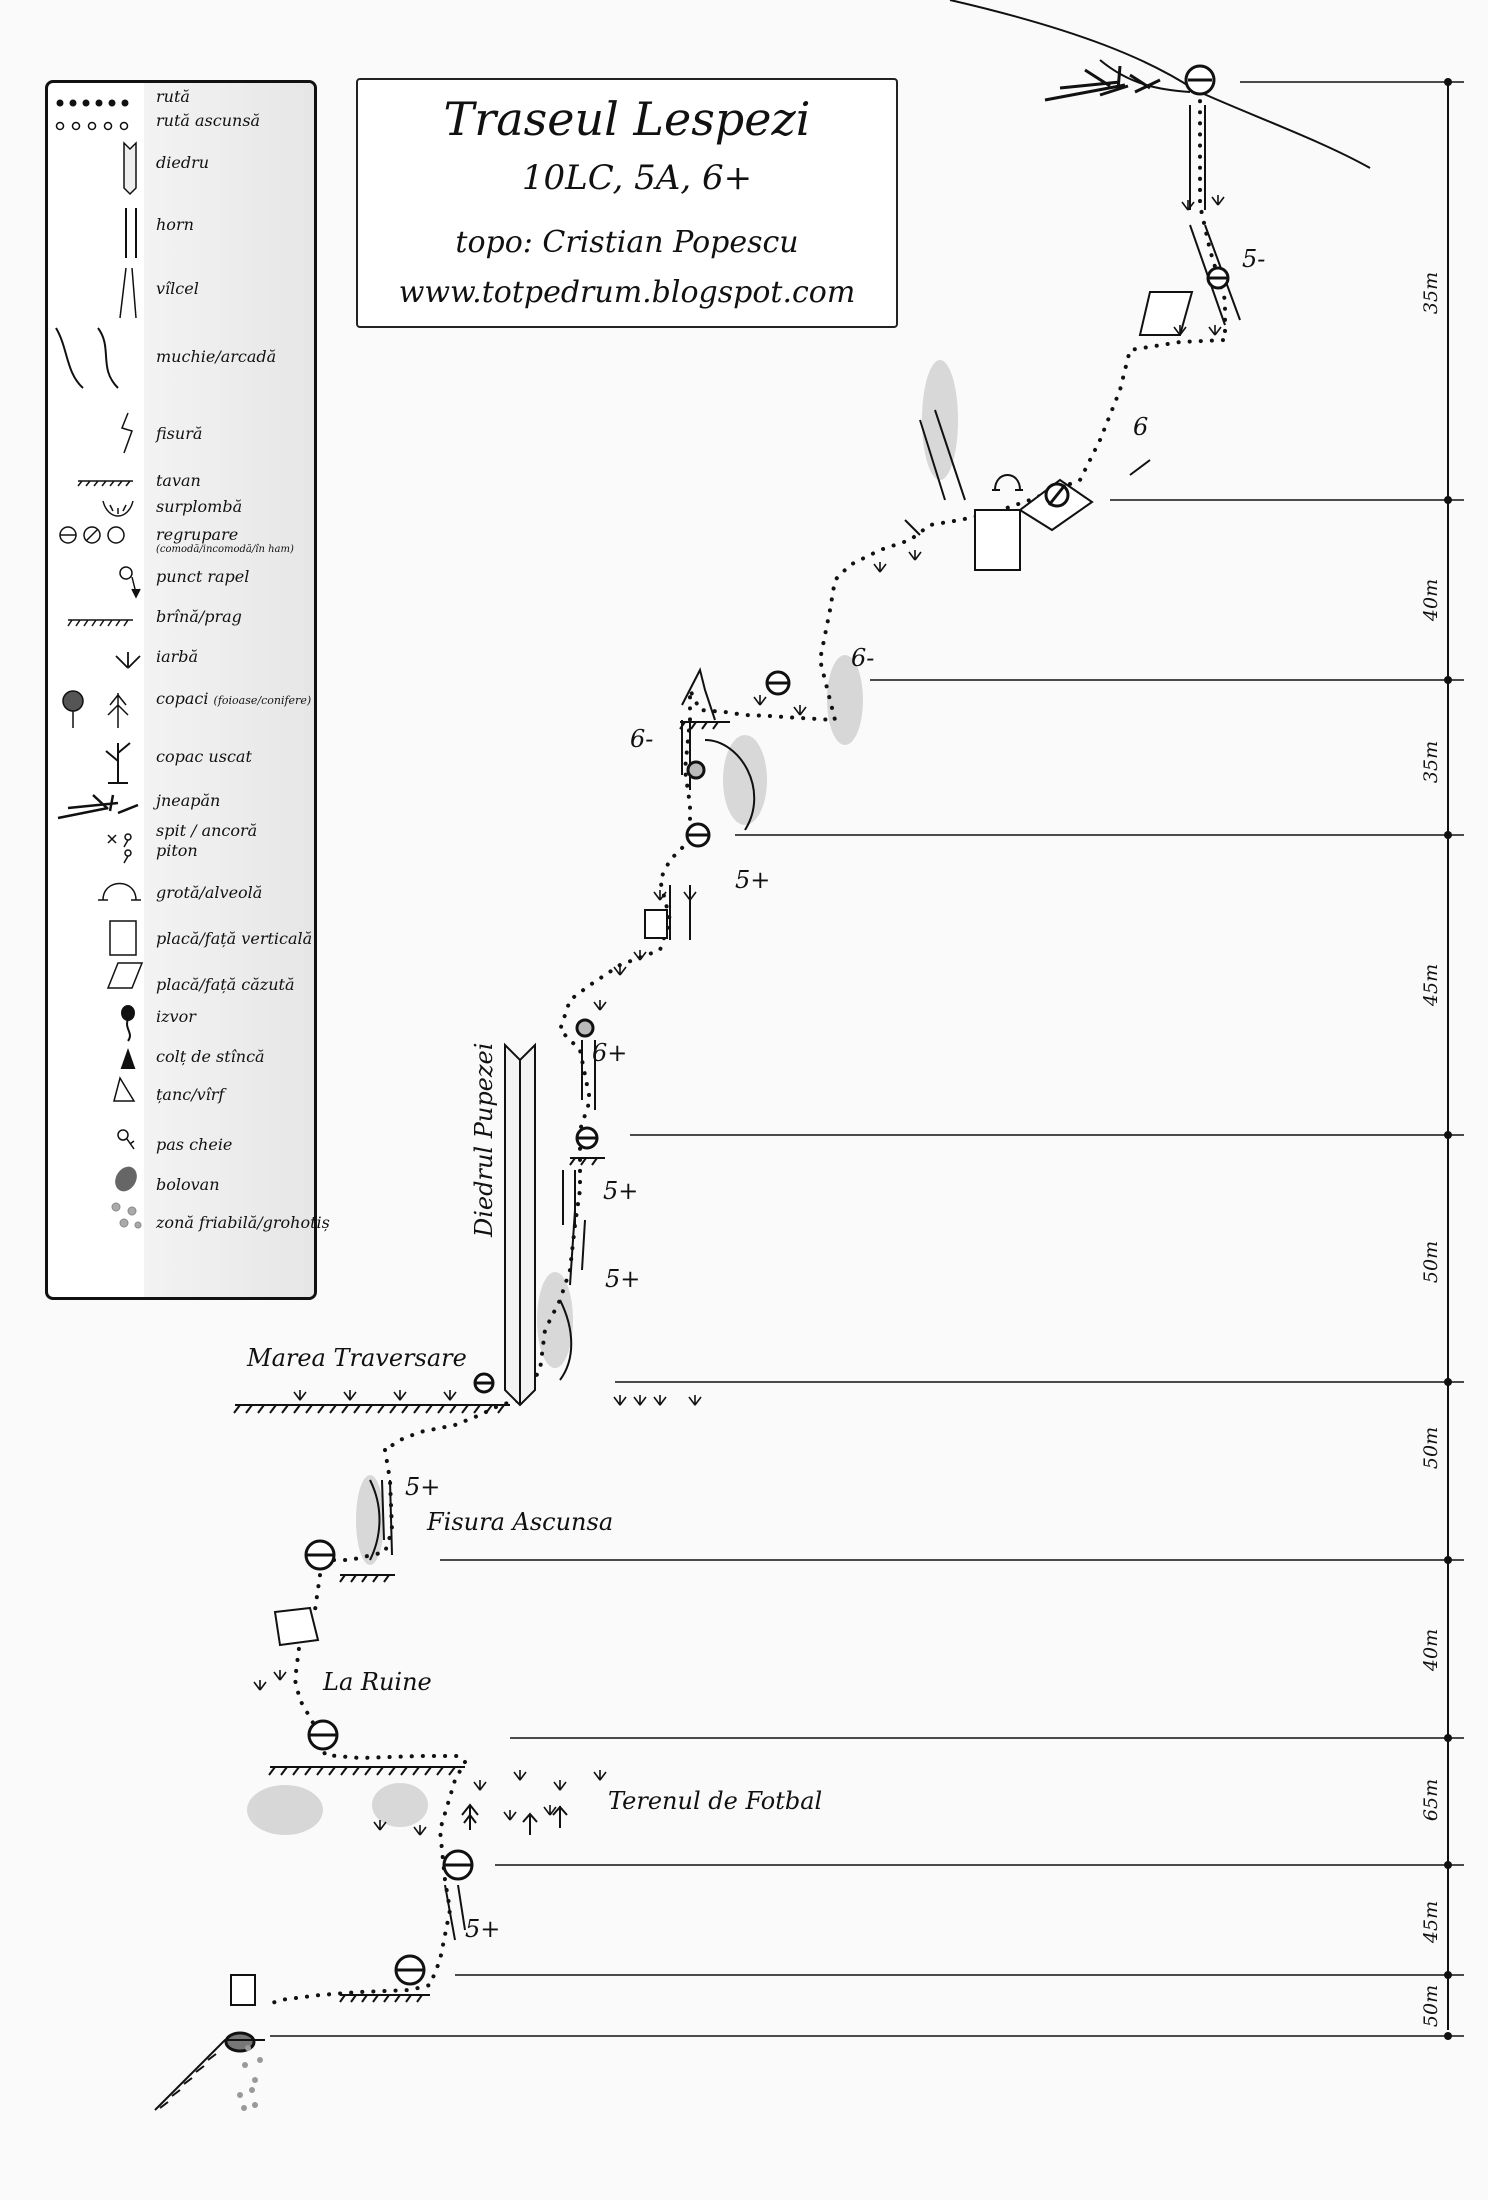 This screenshot has width=1488, height=2200. Describe the element at coordinates (377, 1682) in the screenshot. I see `place-name-la-ruine: La Ruine` at that location.